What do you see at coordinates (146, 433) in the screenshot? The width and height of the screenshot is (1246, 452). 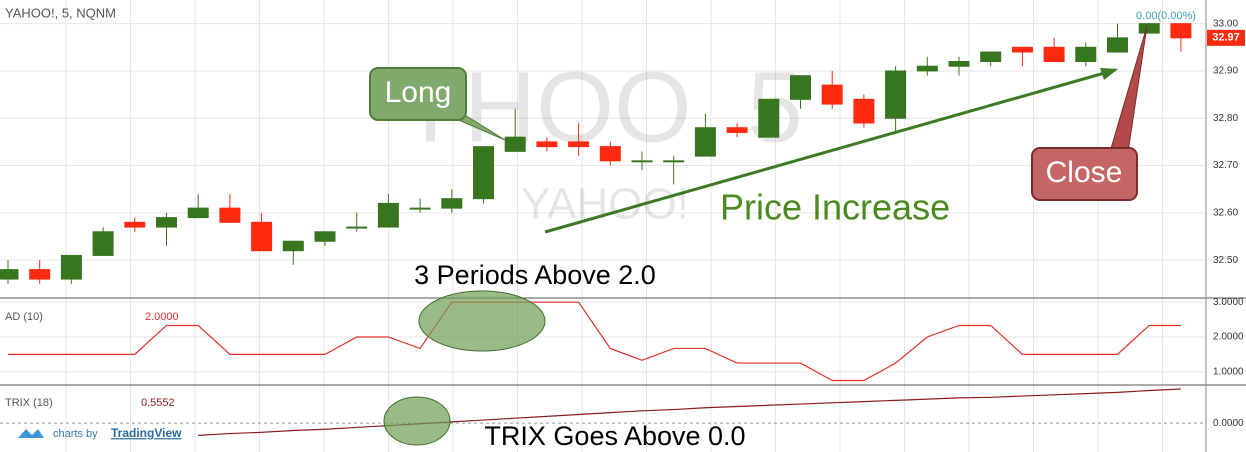 I see `brand-link: TradingView` at bounding box center [146, 433].